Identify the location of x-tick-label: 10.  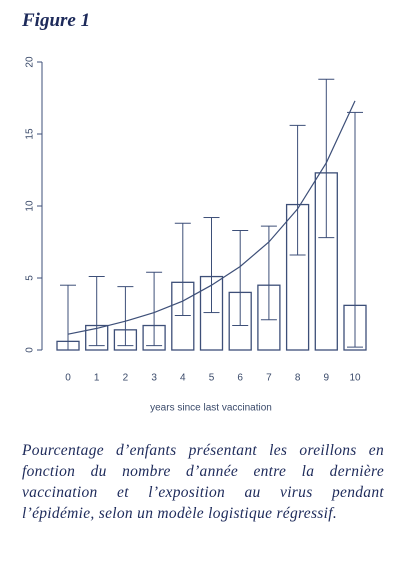
(355, 378).